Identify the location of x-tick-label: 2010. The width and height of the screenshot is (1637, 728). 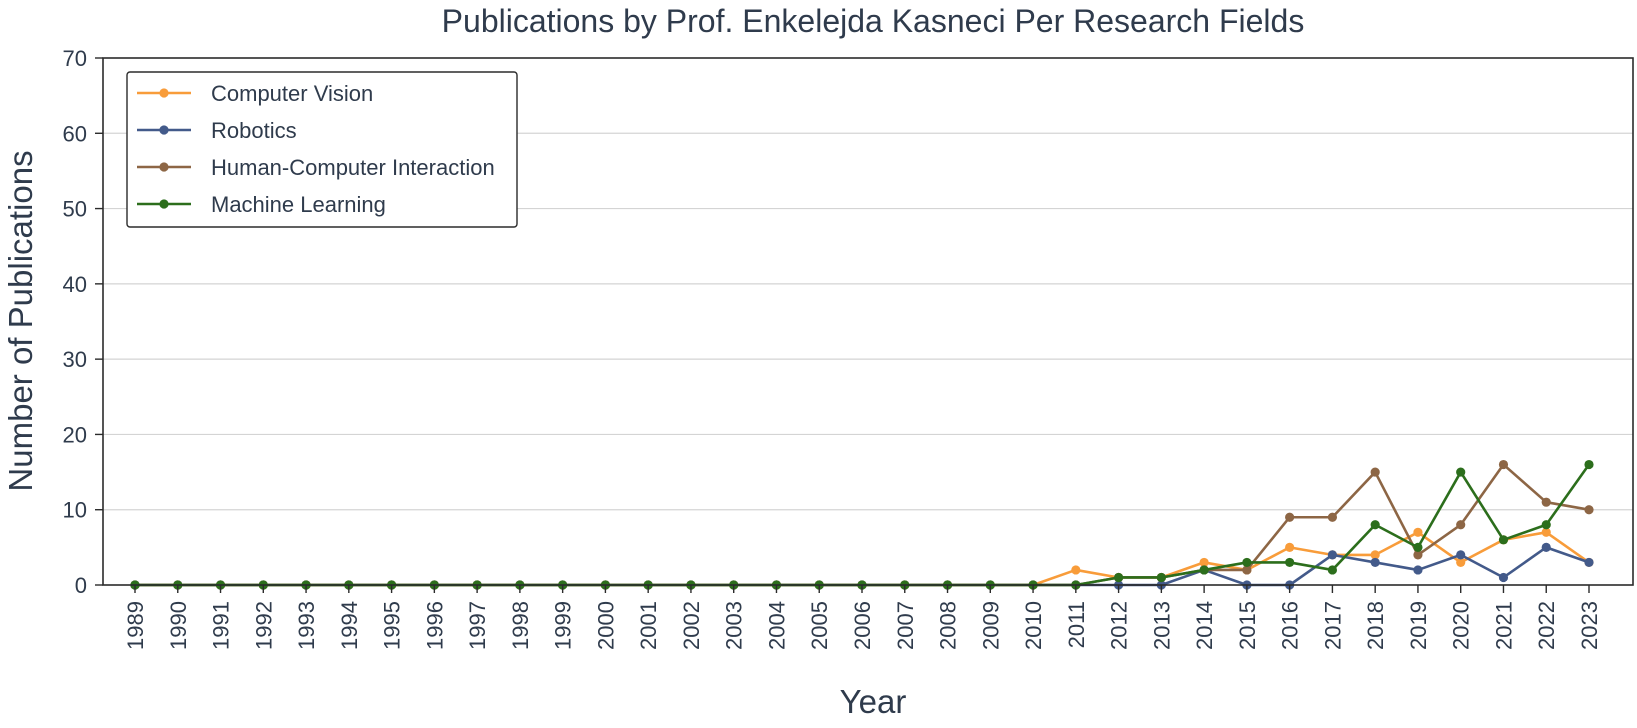
(1033, 625).